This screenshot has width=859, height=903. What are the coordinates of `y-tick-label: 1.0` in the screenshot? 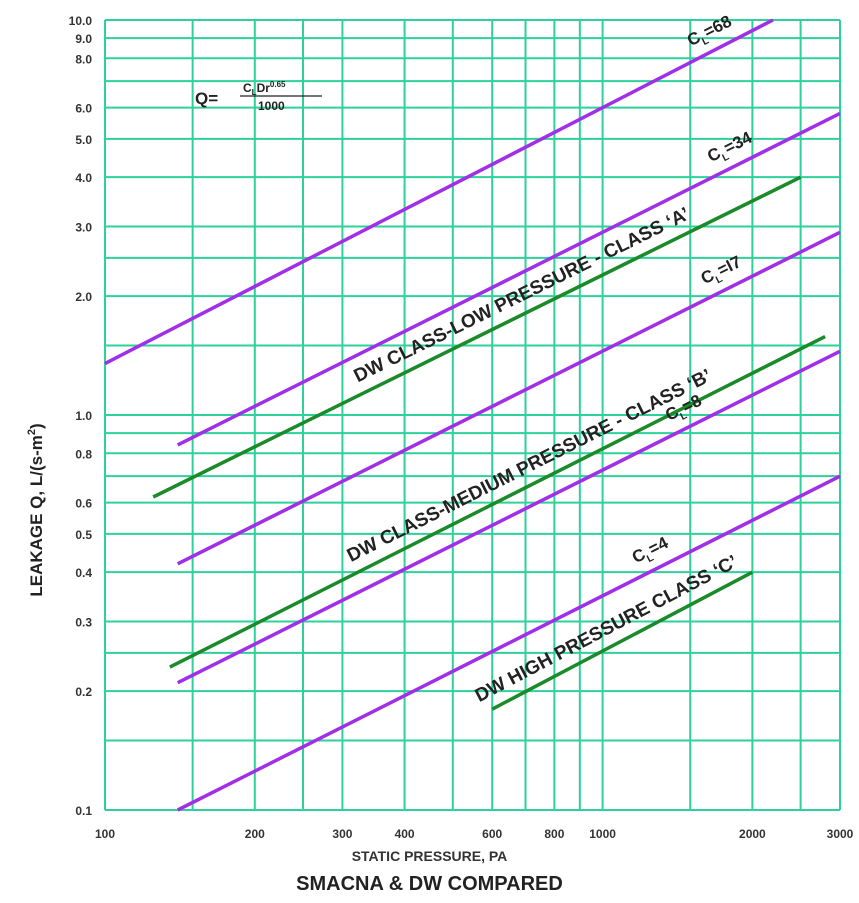 It's located at (83, 416).